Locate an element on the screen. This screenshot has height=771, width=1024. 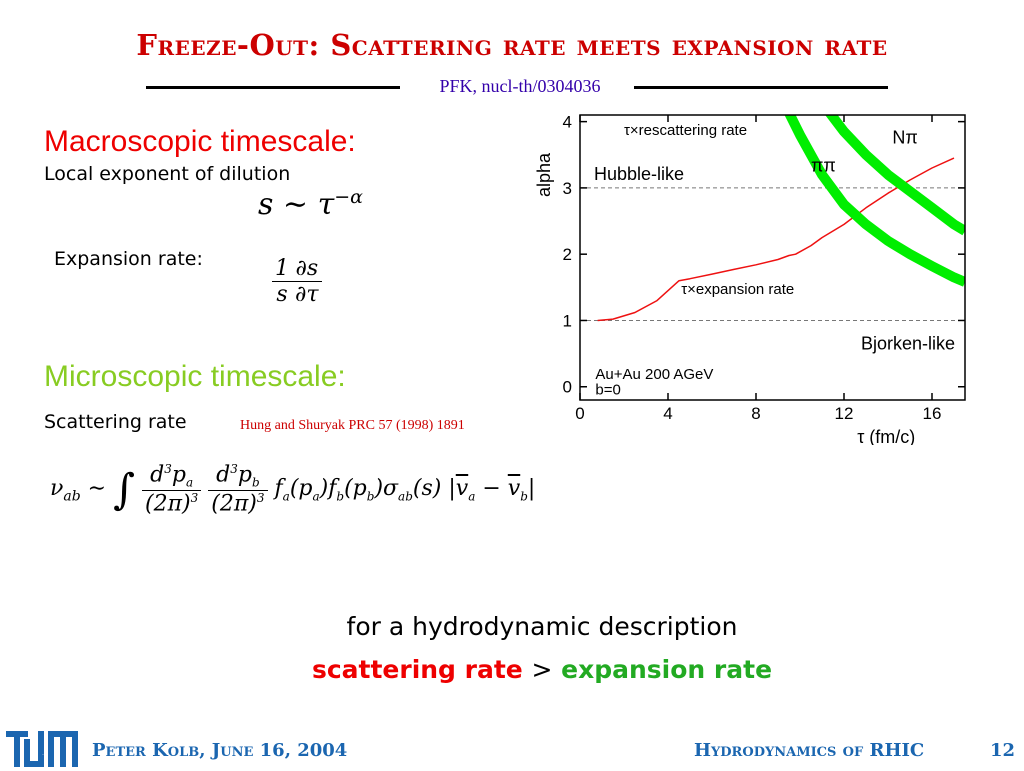
footer-talk: Hydrodynamics of RHIC is located at coordinates (809, 750).